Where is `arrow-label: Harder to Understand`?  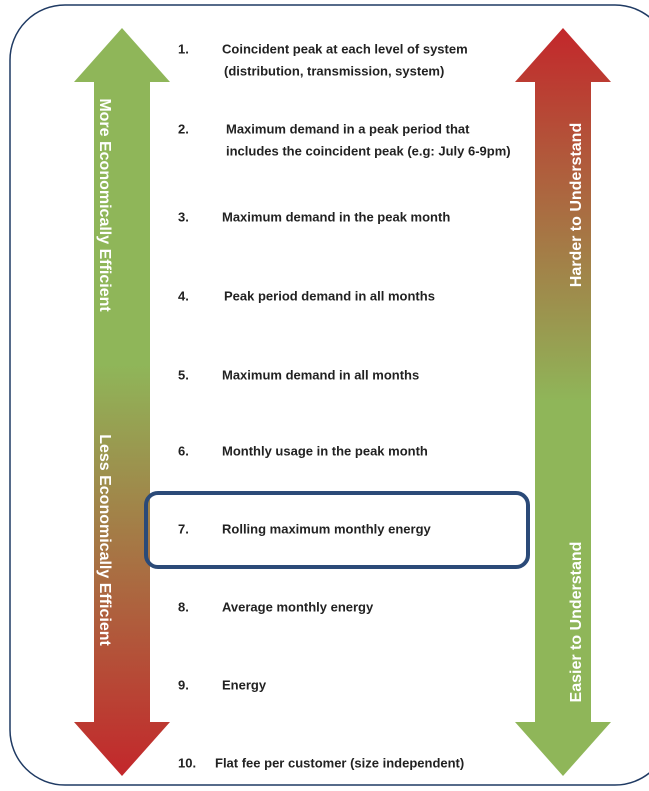 arrow-label: Harder to Understand is located at coordinates (576, 205).